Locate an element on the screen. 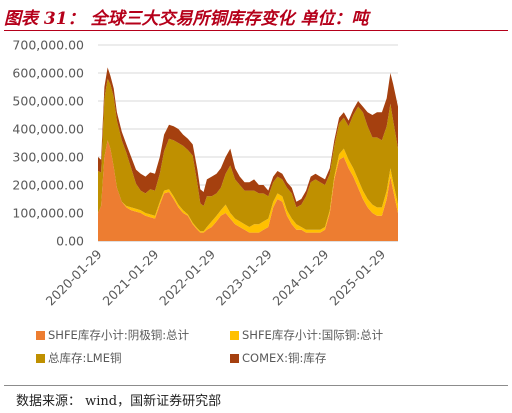  legend-item-comex: COMEX:铜:库存 is located at coordinates (278, 358).